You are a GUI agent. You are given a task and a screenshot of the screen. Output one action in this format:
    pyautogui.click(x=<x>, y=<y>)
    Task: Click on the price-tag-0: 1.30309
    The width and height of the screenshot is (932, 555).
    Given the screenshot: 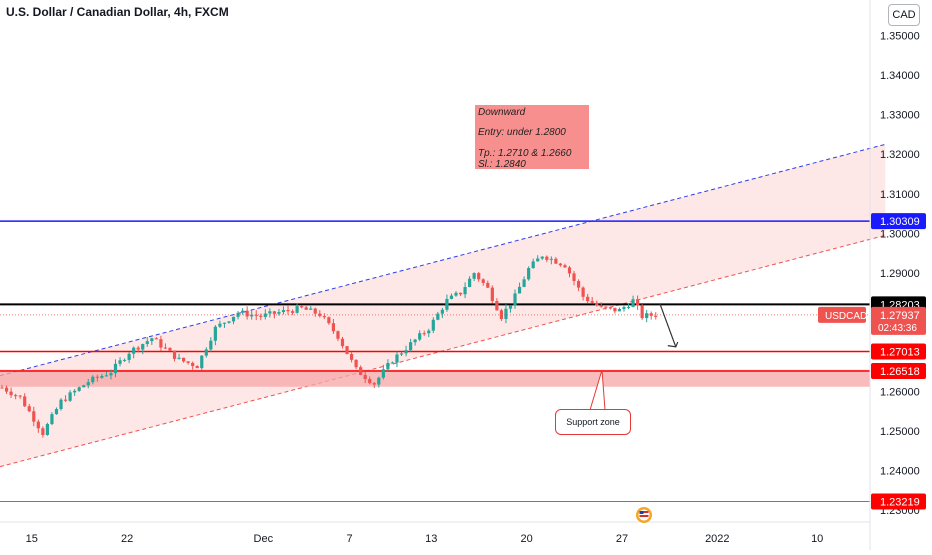 What is the action you would take?
    pyautogui.click(x=900, y=222)
    